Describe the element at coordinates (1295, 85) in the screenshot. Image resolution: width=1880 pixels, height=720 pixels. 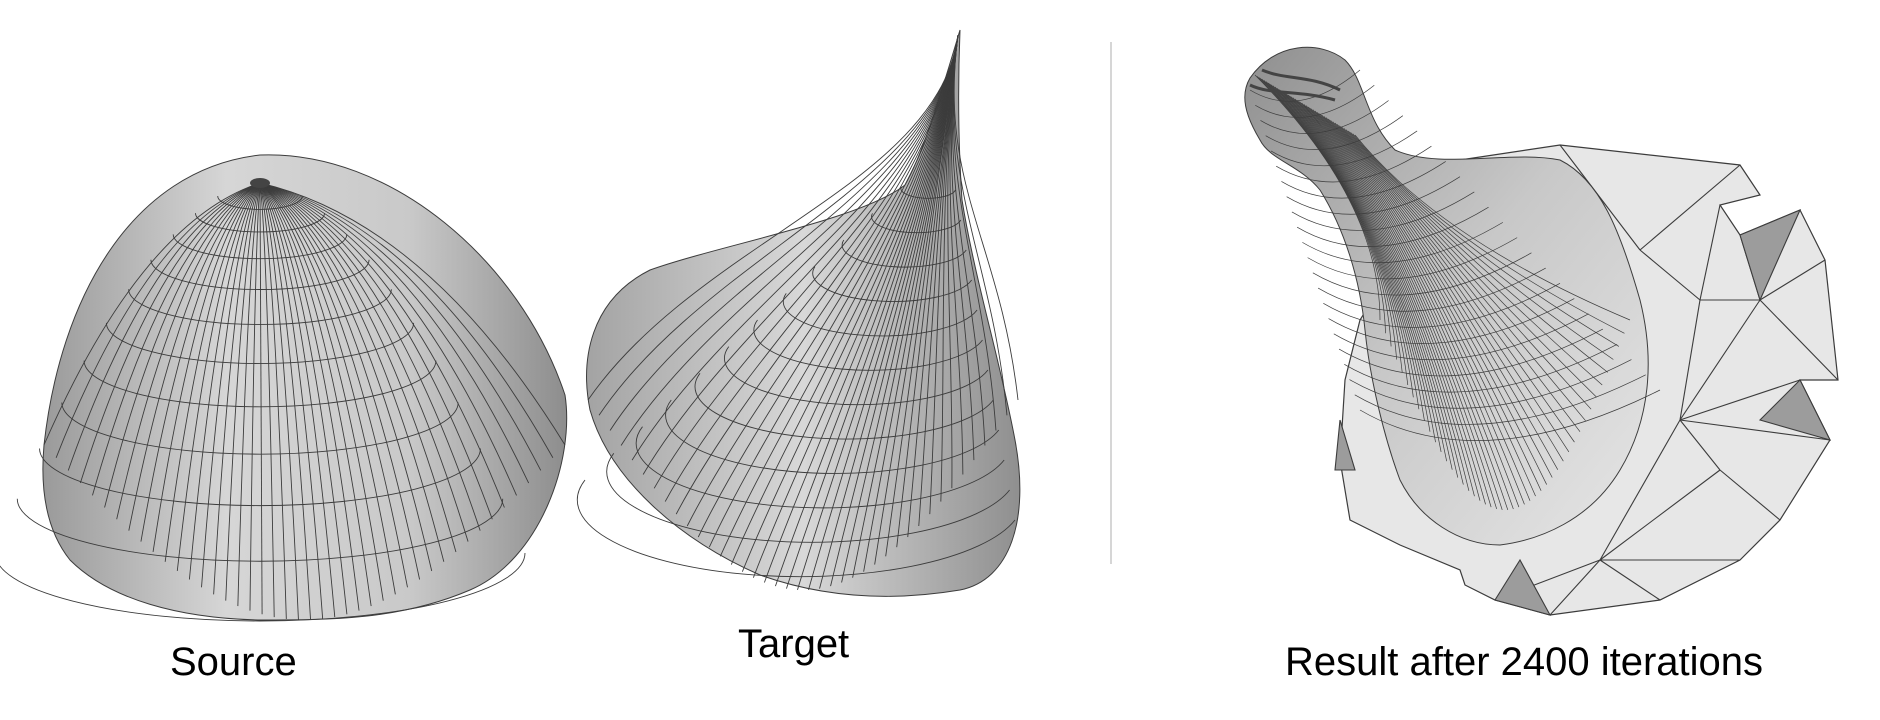
I see `result-head-crease` at that location.